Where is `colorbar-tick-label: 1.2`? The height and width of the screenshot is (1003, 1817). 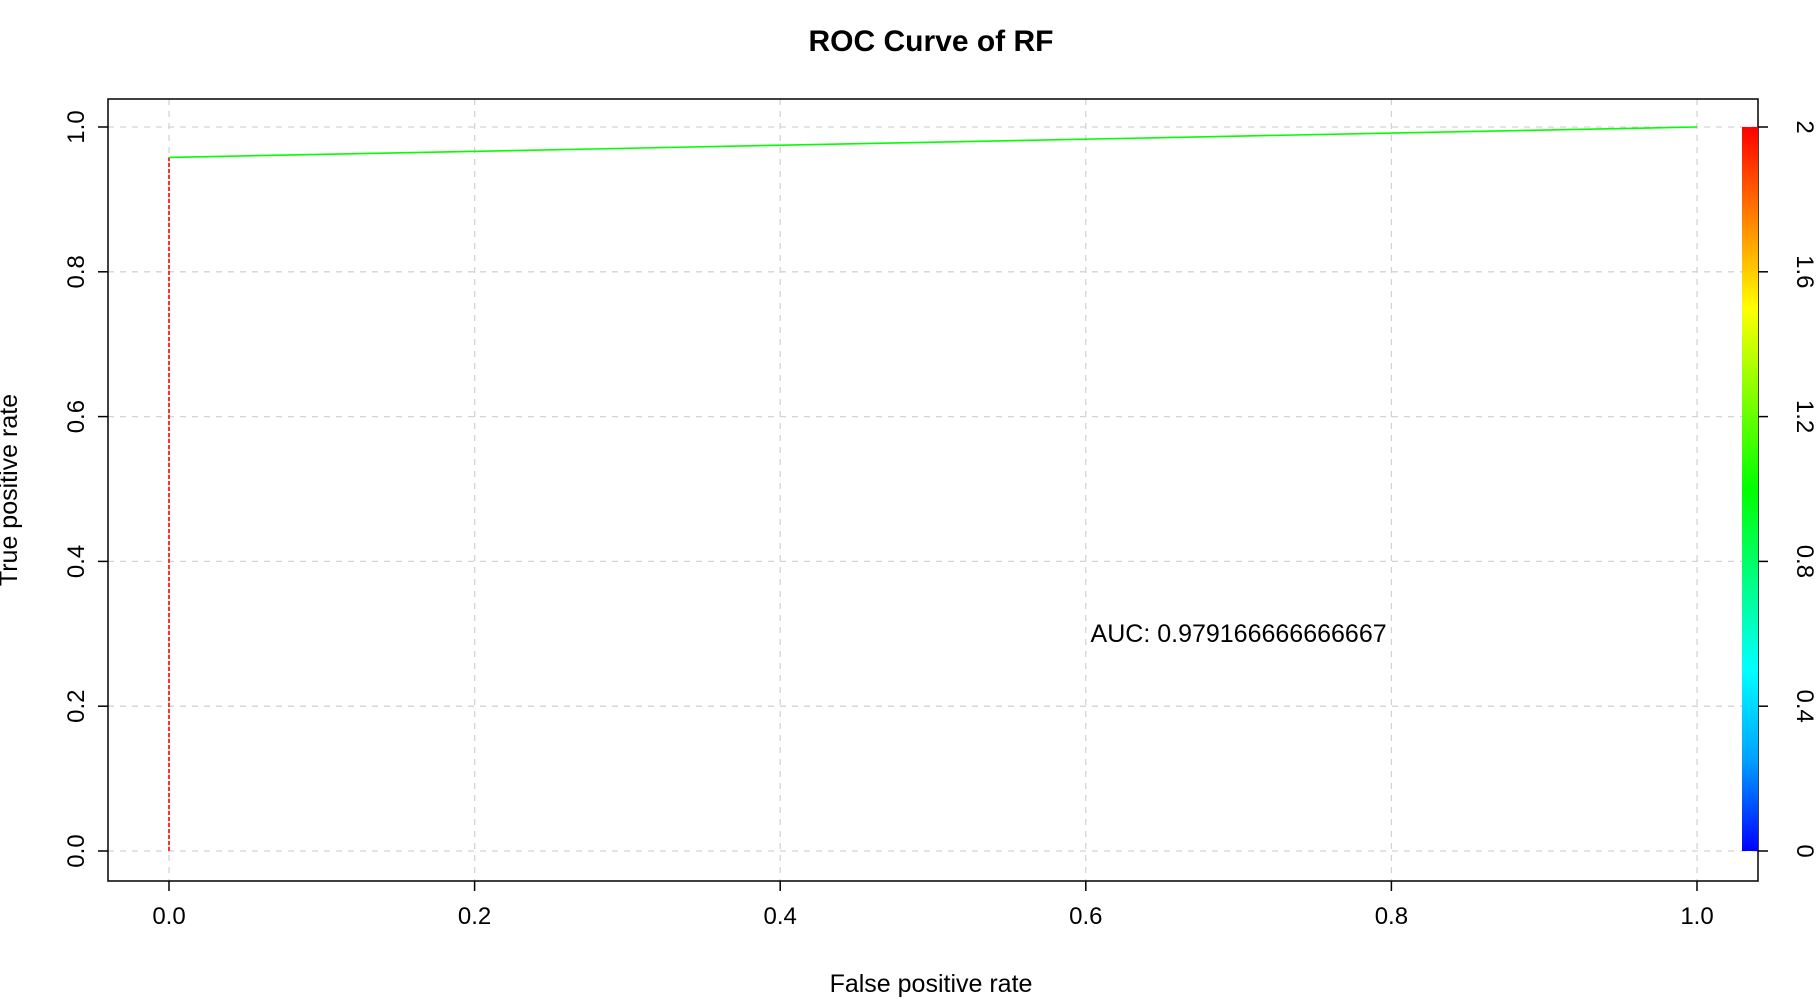
colorbar-tick-label: 1.2 is located at coordinates (1804, 416).